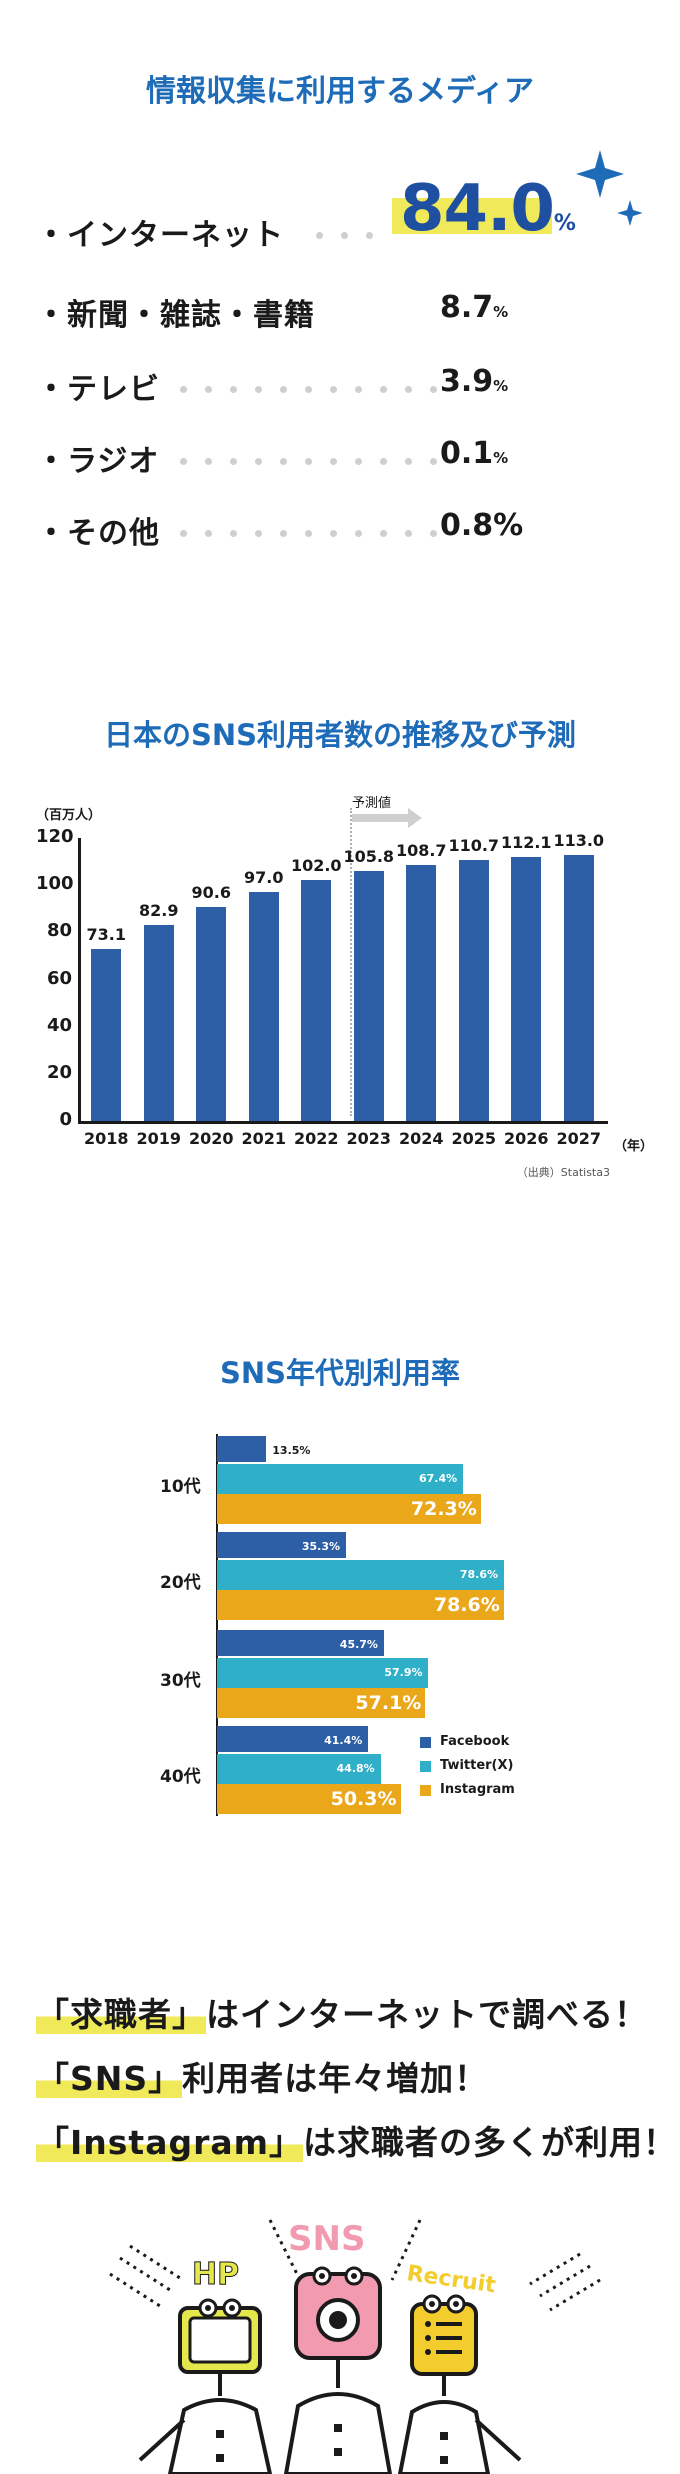 The width and height of the screenshot is (680, 2474). Describe the element at coordinates (526, 1138) in the screenshot. I see `x-tick-label: 2026` at that location.